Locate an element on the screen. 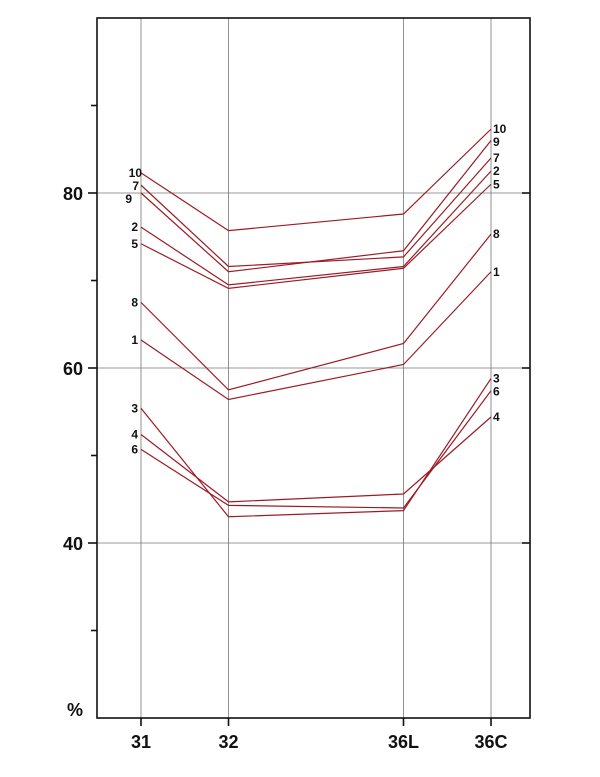 The width and height of the screenshot is (600, 777). y-tick-label: 40 is located at coordinates (73, 544).